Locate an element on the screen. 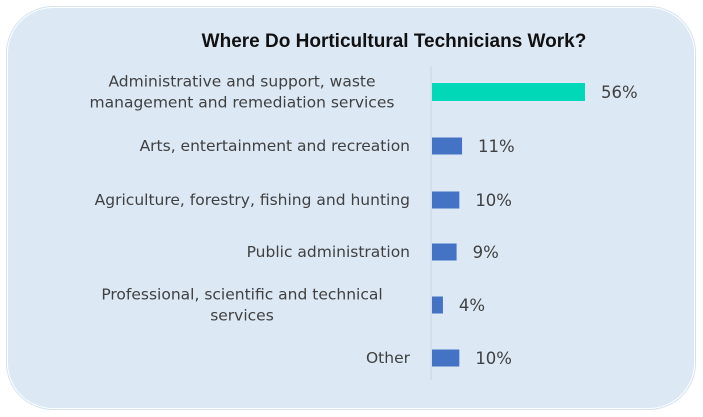  category-label-6: Other is located at coordinates (388, 358).